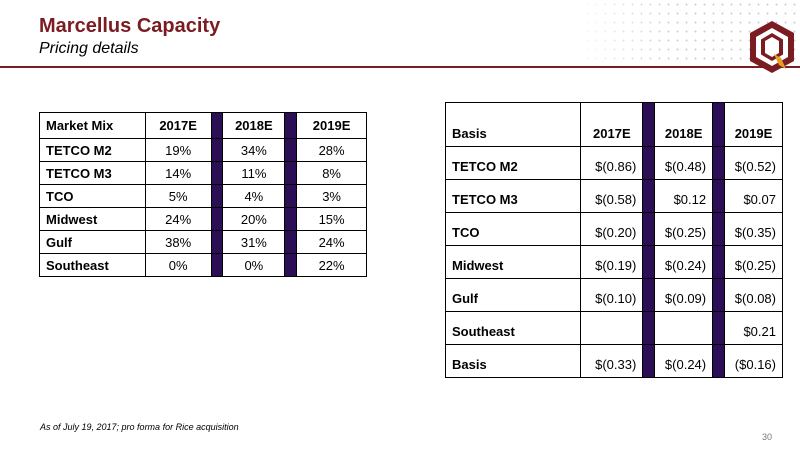 Image resolution: width=800 pixels, height=450 pixels. I want to click on table-row: TCO 5% 4% 3%, so click(203, 196).